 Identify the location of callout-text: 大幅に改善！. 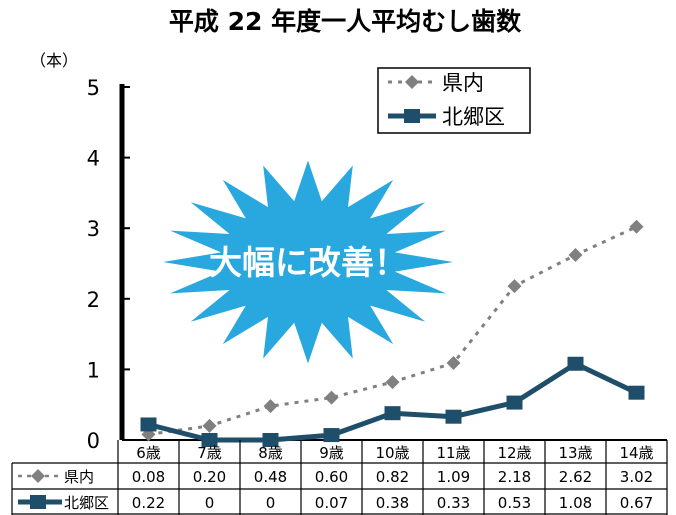
(308, 262).